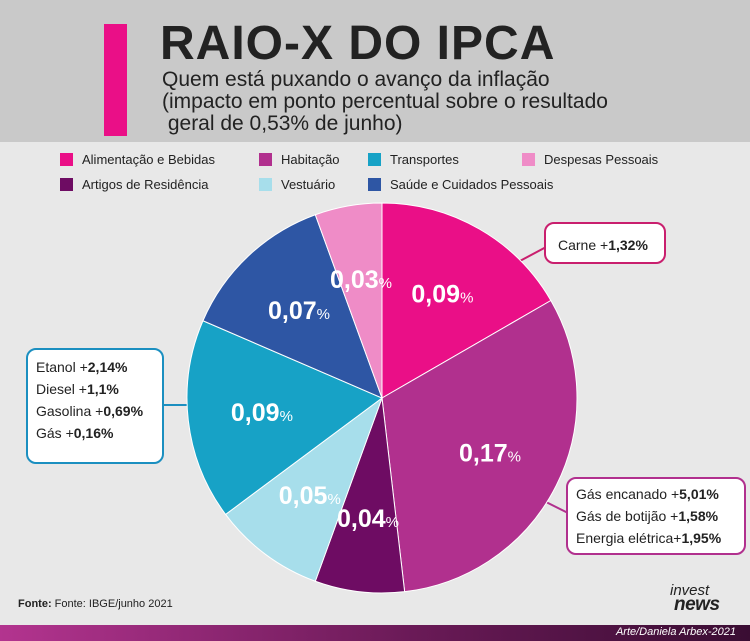 The height and width of the screenshot is (641, 750). I want to click on legend-label: Alimentação e Bebidas, so click(148, 159).